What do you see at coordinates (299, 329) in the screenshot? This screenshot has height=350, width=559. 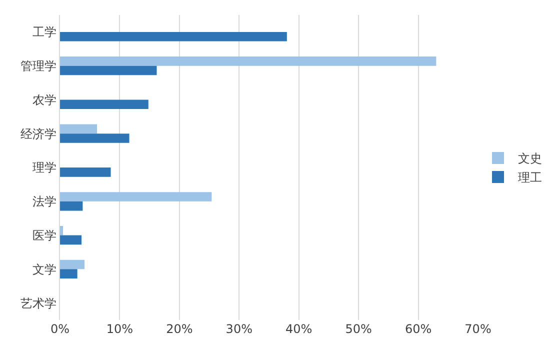 I see `x-tick-label: 40%` at bounding box center [299, 329].